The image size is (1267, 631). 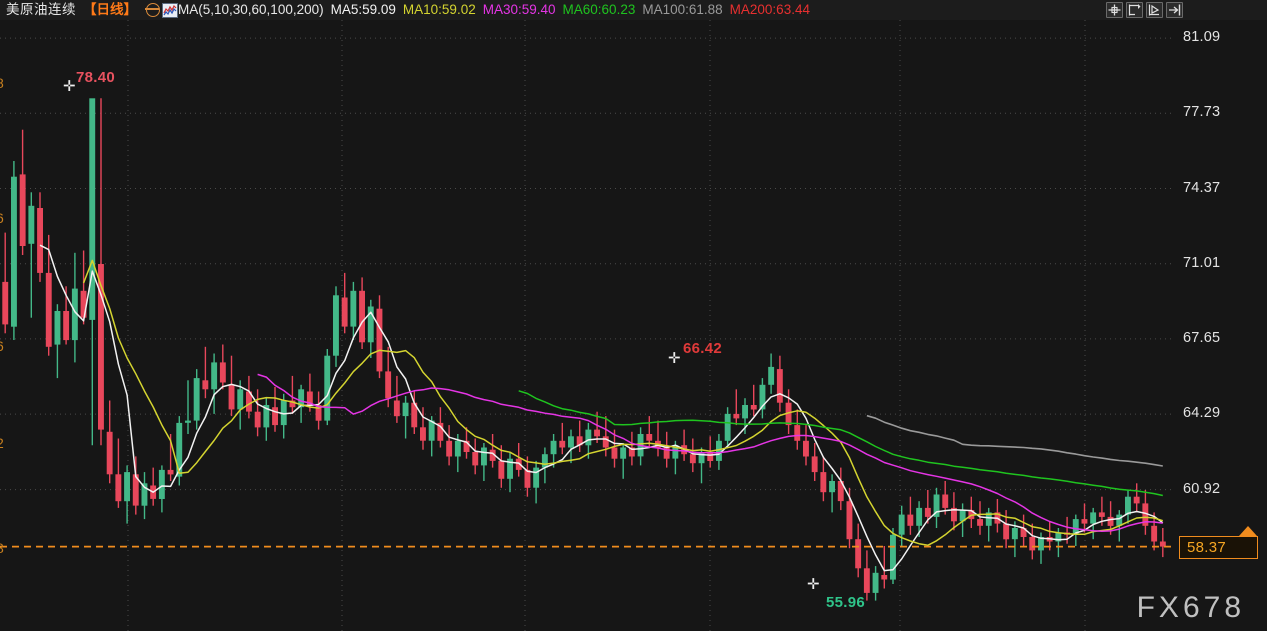 What do you see at coordinates (2, 325) in the screenshot?
I see `left-axis-fragments: 8 6 6 2 8` at bounding box center [2, 325].